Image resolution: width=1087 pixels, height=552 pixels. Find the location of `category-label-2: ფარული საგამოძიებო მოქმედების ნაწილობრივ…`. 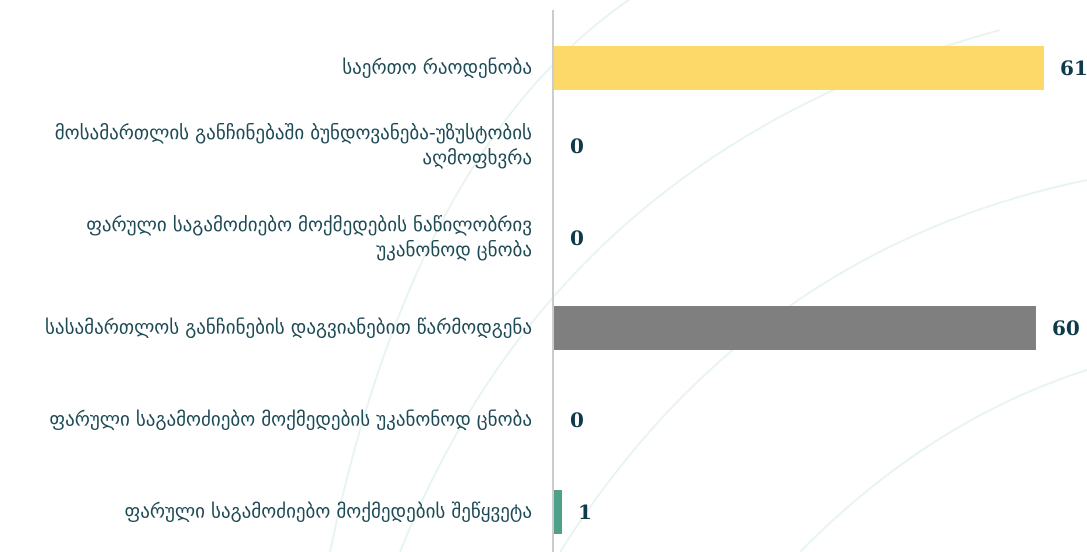

category-label-2: ფარული საგამოძიებო მოქმედების ნაწილობრივ… is located at coordinates (309, 237).